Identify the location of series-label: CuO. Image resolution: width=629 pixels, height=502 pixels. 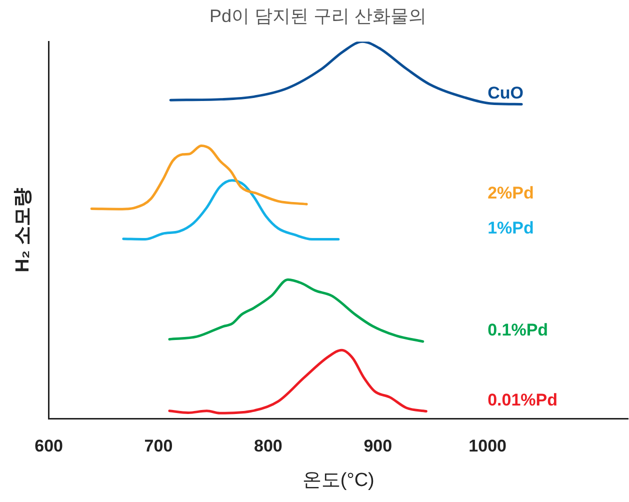
(506, 92).